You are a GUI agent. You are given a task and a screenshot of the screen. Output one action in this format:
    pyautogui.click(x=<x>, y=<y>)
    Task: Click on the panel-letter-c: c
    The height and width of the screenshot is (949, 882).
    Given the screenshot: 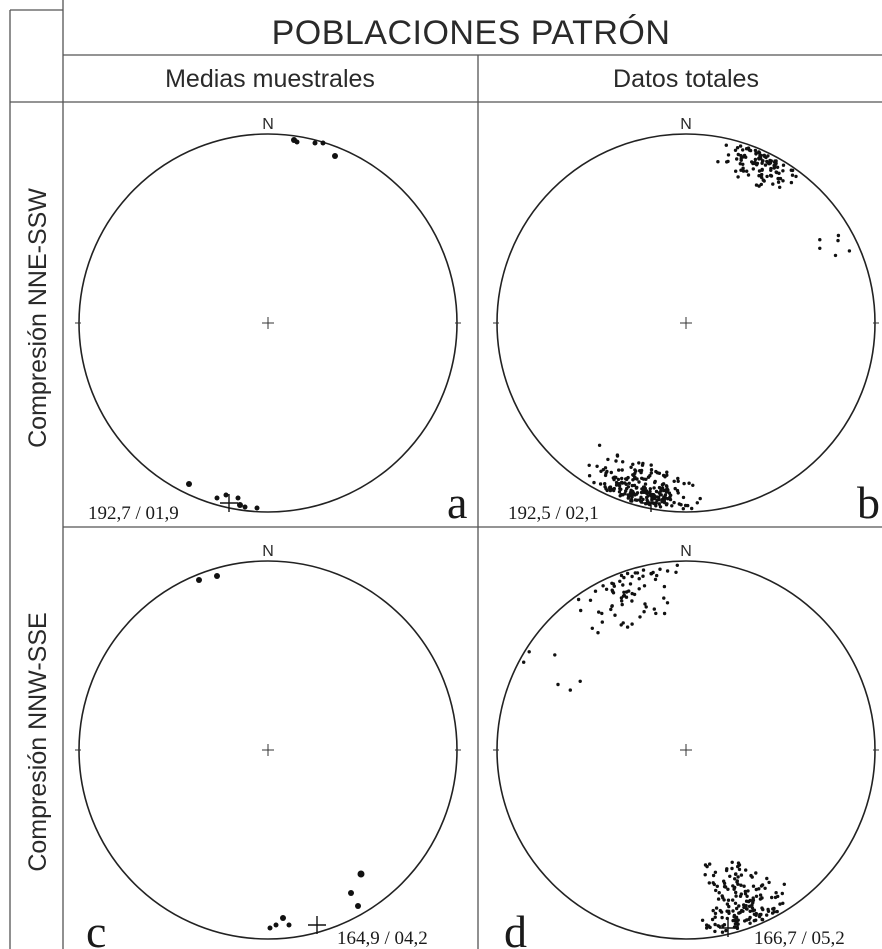 What is the action you would take?
    pyautogui.click(x=96, y=927)
    